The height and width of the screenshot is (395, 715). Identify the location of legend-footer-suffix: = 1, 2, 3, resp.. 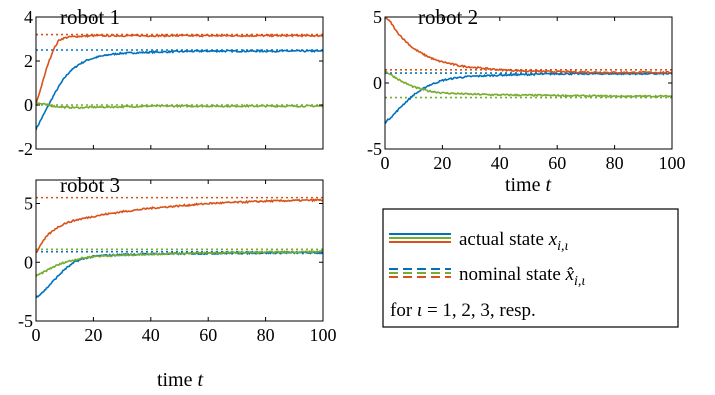
(481, 310).